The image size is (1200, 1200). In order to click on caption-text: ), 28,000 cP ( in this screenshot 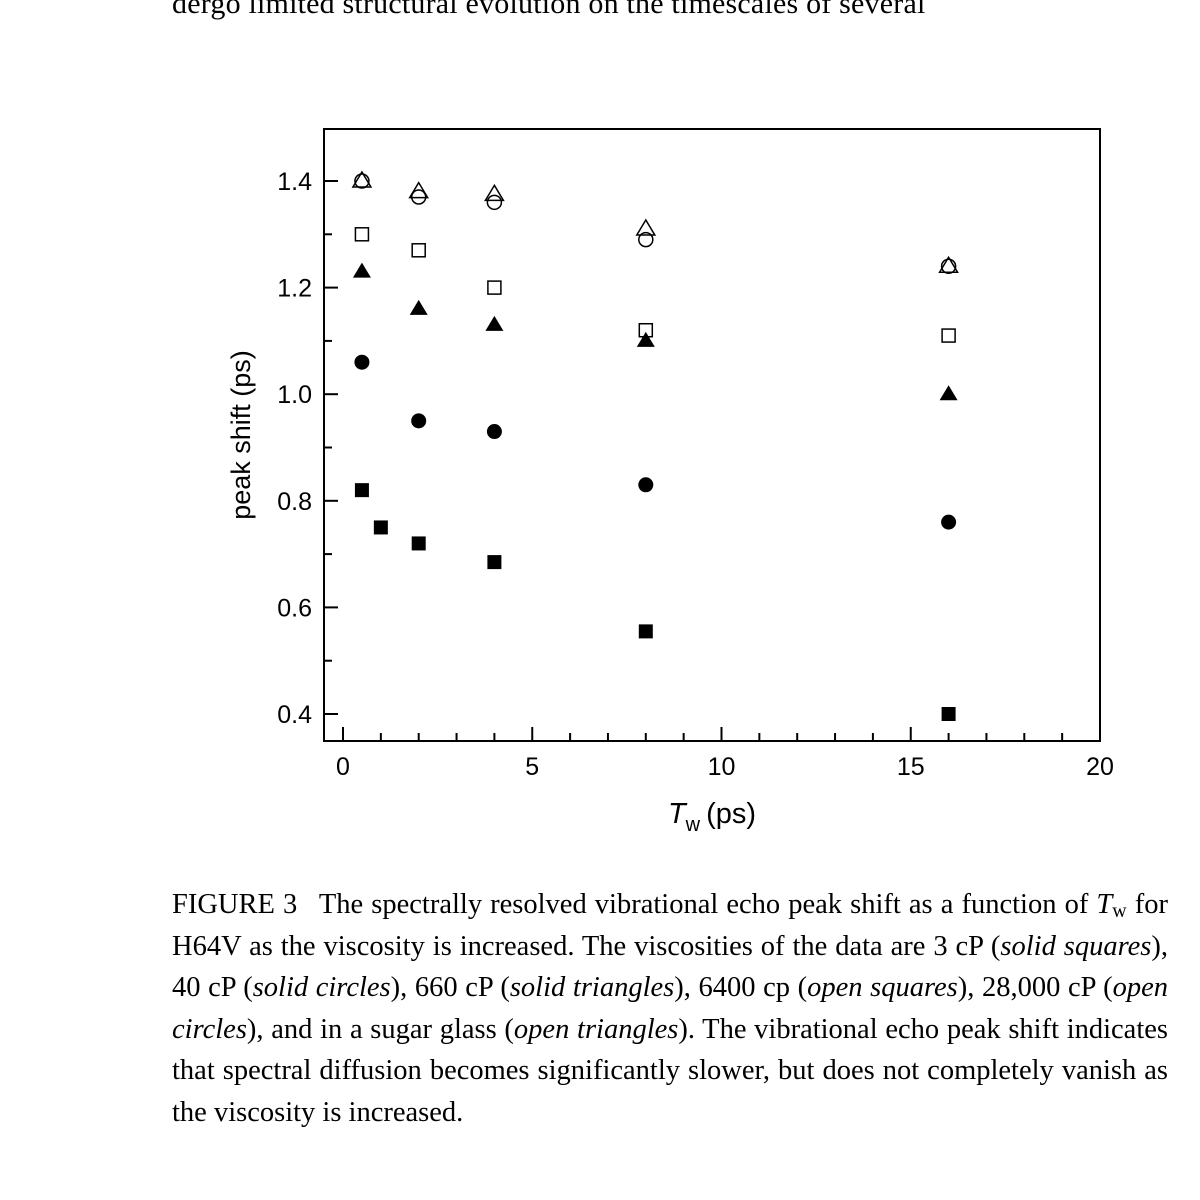, I will do `click(1035, 987)`.